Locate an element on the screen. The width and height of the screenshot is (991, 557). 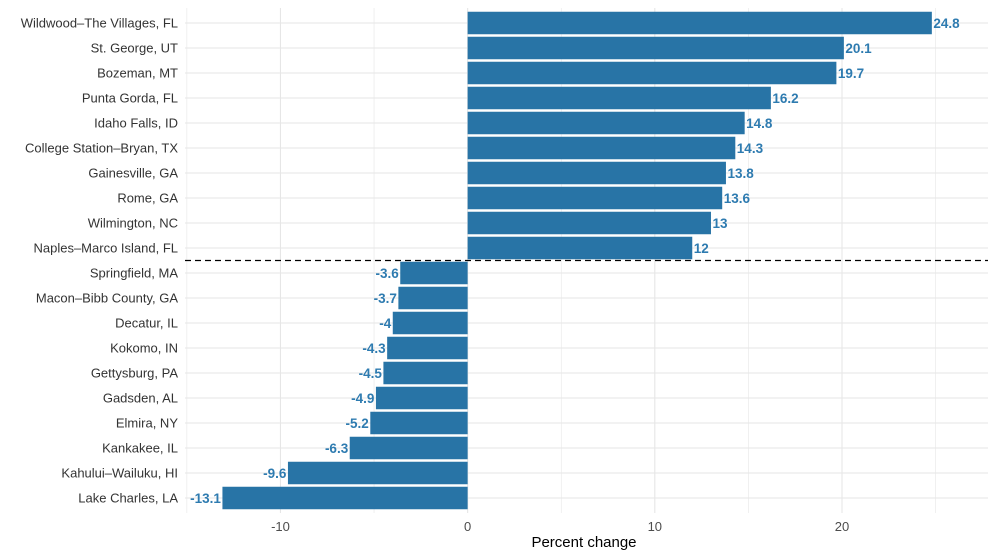
category-label: Punta Gorda, FL is located at coordinates (130, 98).